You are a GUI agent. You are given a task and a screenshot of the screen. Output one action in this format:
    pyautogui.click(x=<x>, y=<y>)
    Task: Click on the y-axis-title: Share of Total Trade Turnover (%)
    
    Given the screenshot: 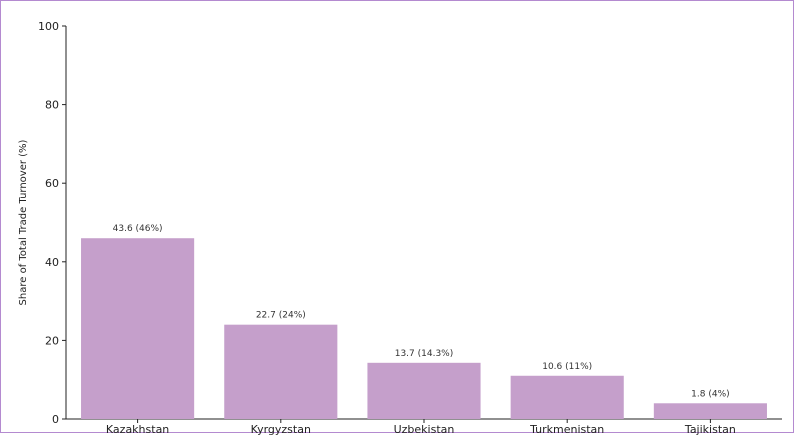 What is the action you would take?
    pyautogui.click(x=23, y=222)
    